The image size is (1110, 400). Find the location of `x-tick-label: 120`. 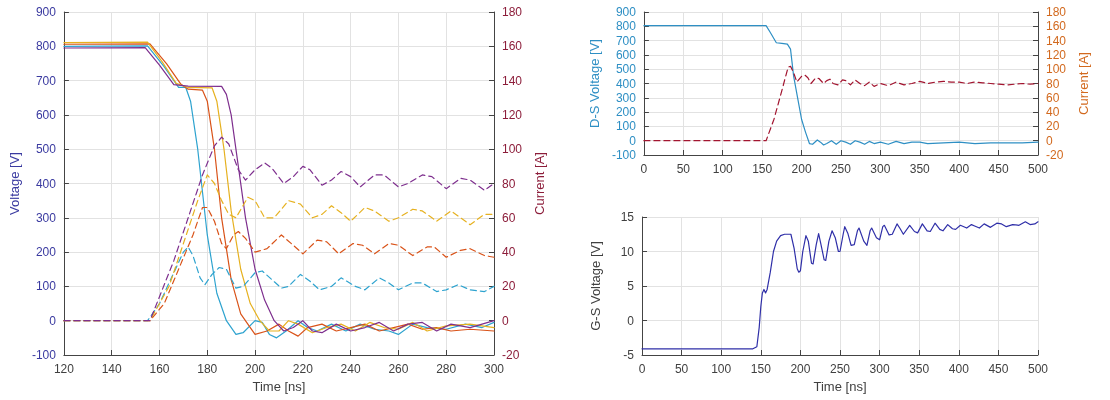

x-tick-label: 120 is located at coordinates (64, 369).